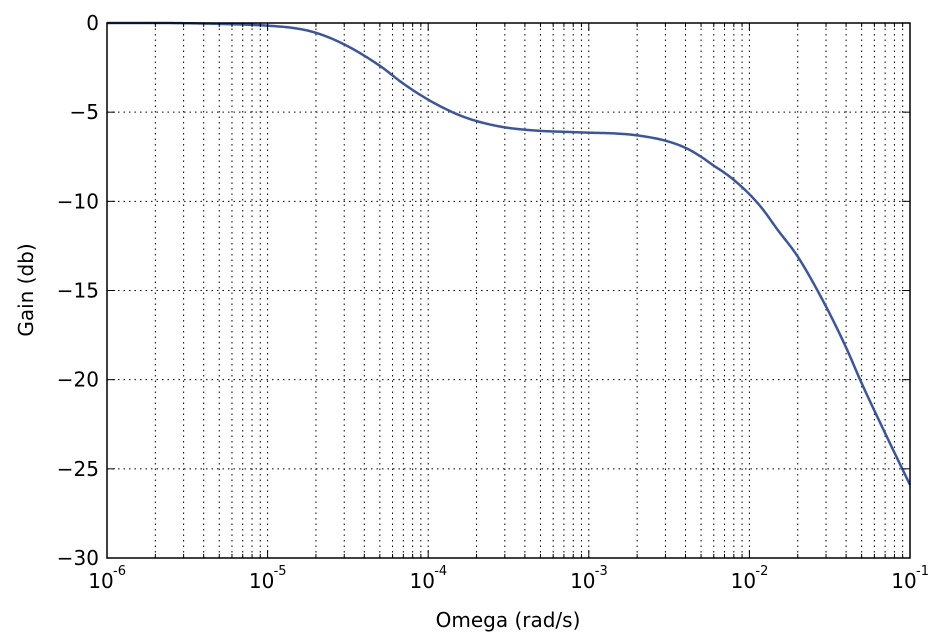 This screenshot has height=636, width=935. What do you see at coordinates (508, 578) in the screenshot?
I see `x-tick-labels: 10 -6 10 -5 10 -4 10 -3 10 -2 10 -1` at bounding box center [508, 578].